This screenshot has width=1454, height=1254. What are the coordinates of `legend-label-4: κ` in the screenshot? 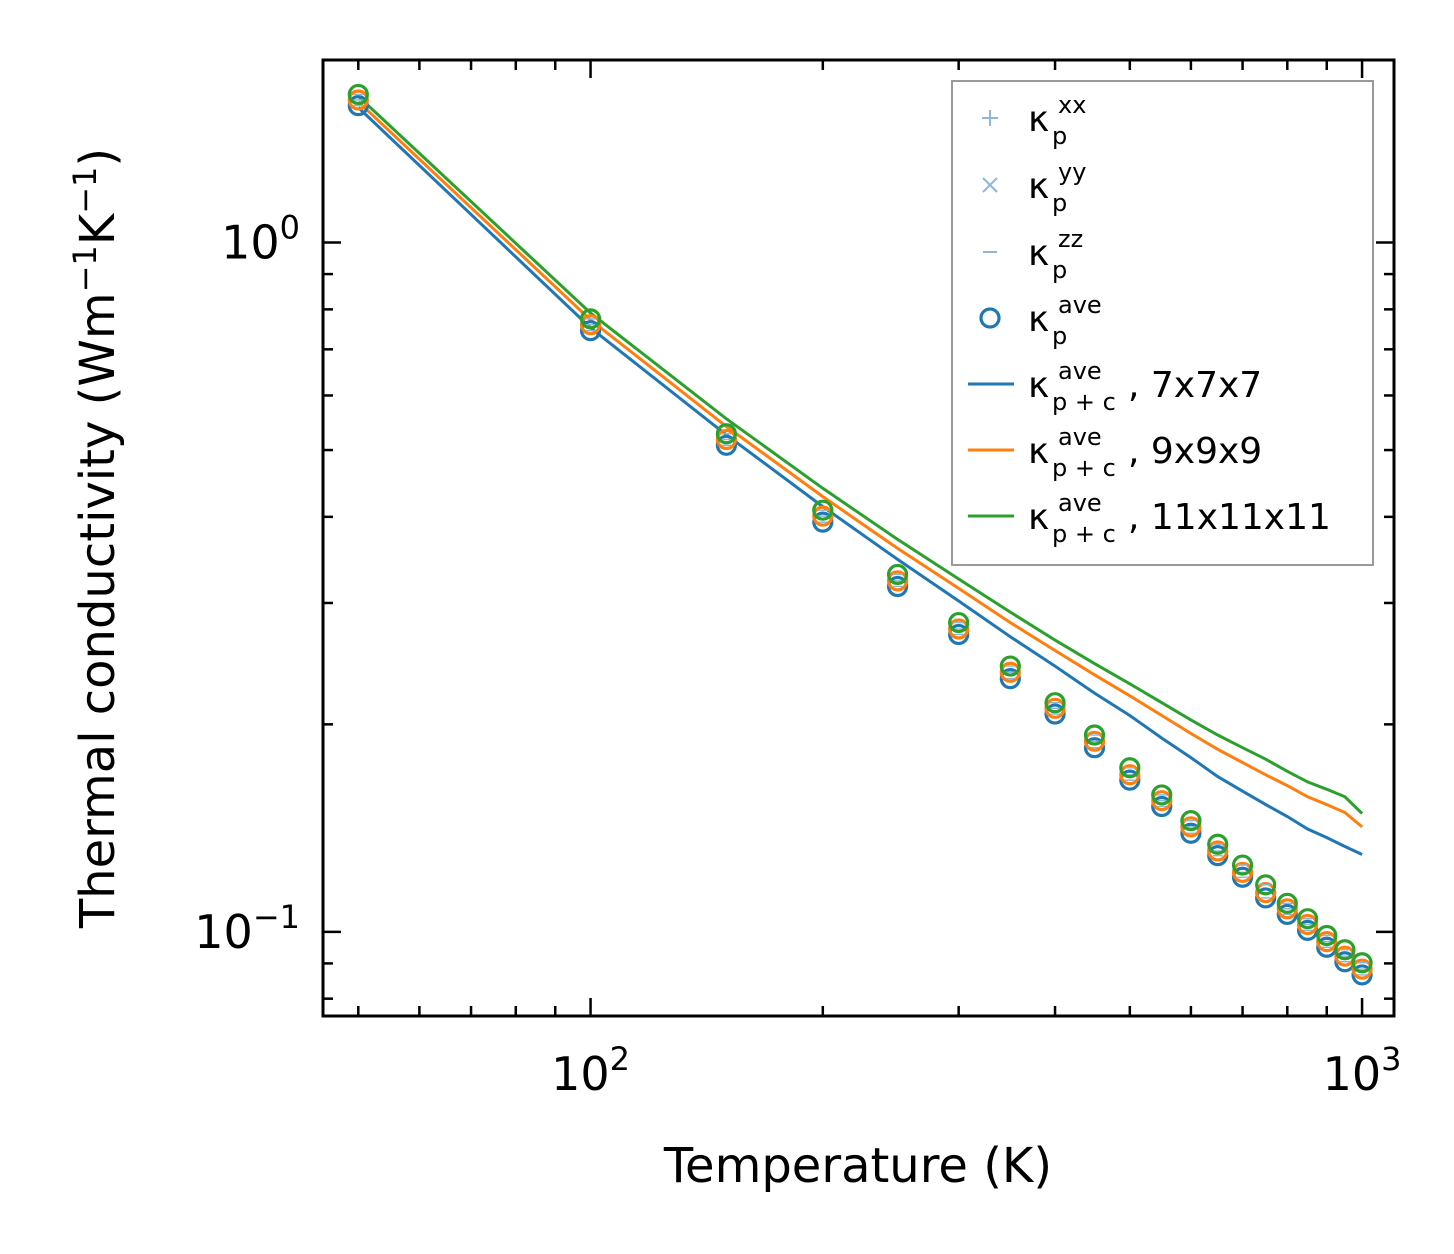 It's located at (1038, 385).